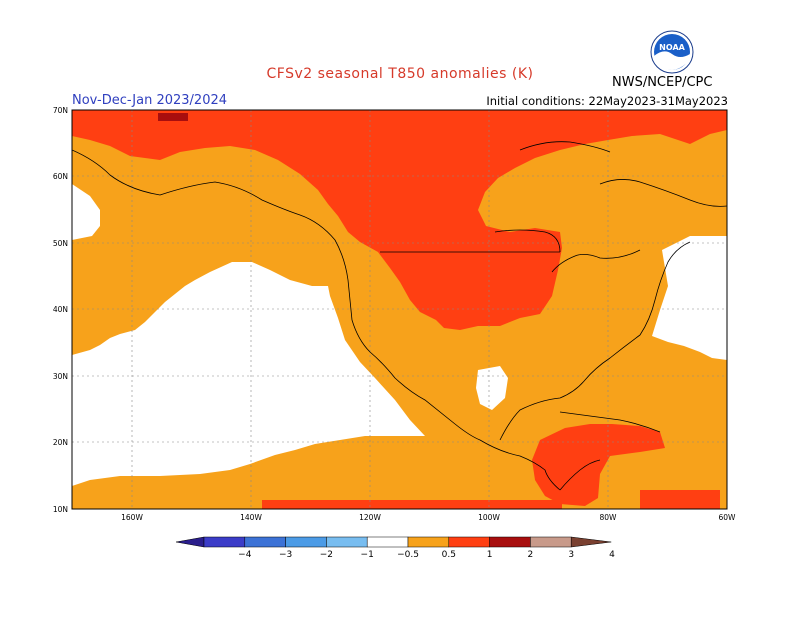 Image resolution: width=800 pixels, height=618 pixels. I want to click on colorbar-tick-label: 3, so click(571, 555).